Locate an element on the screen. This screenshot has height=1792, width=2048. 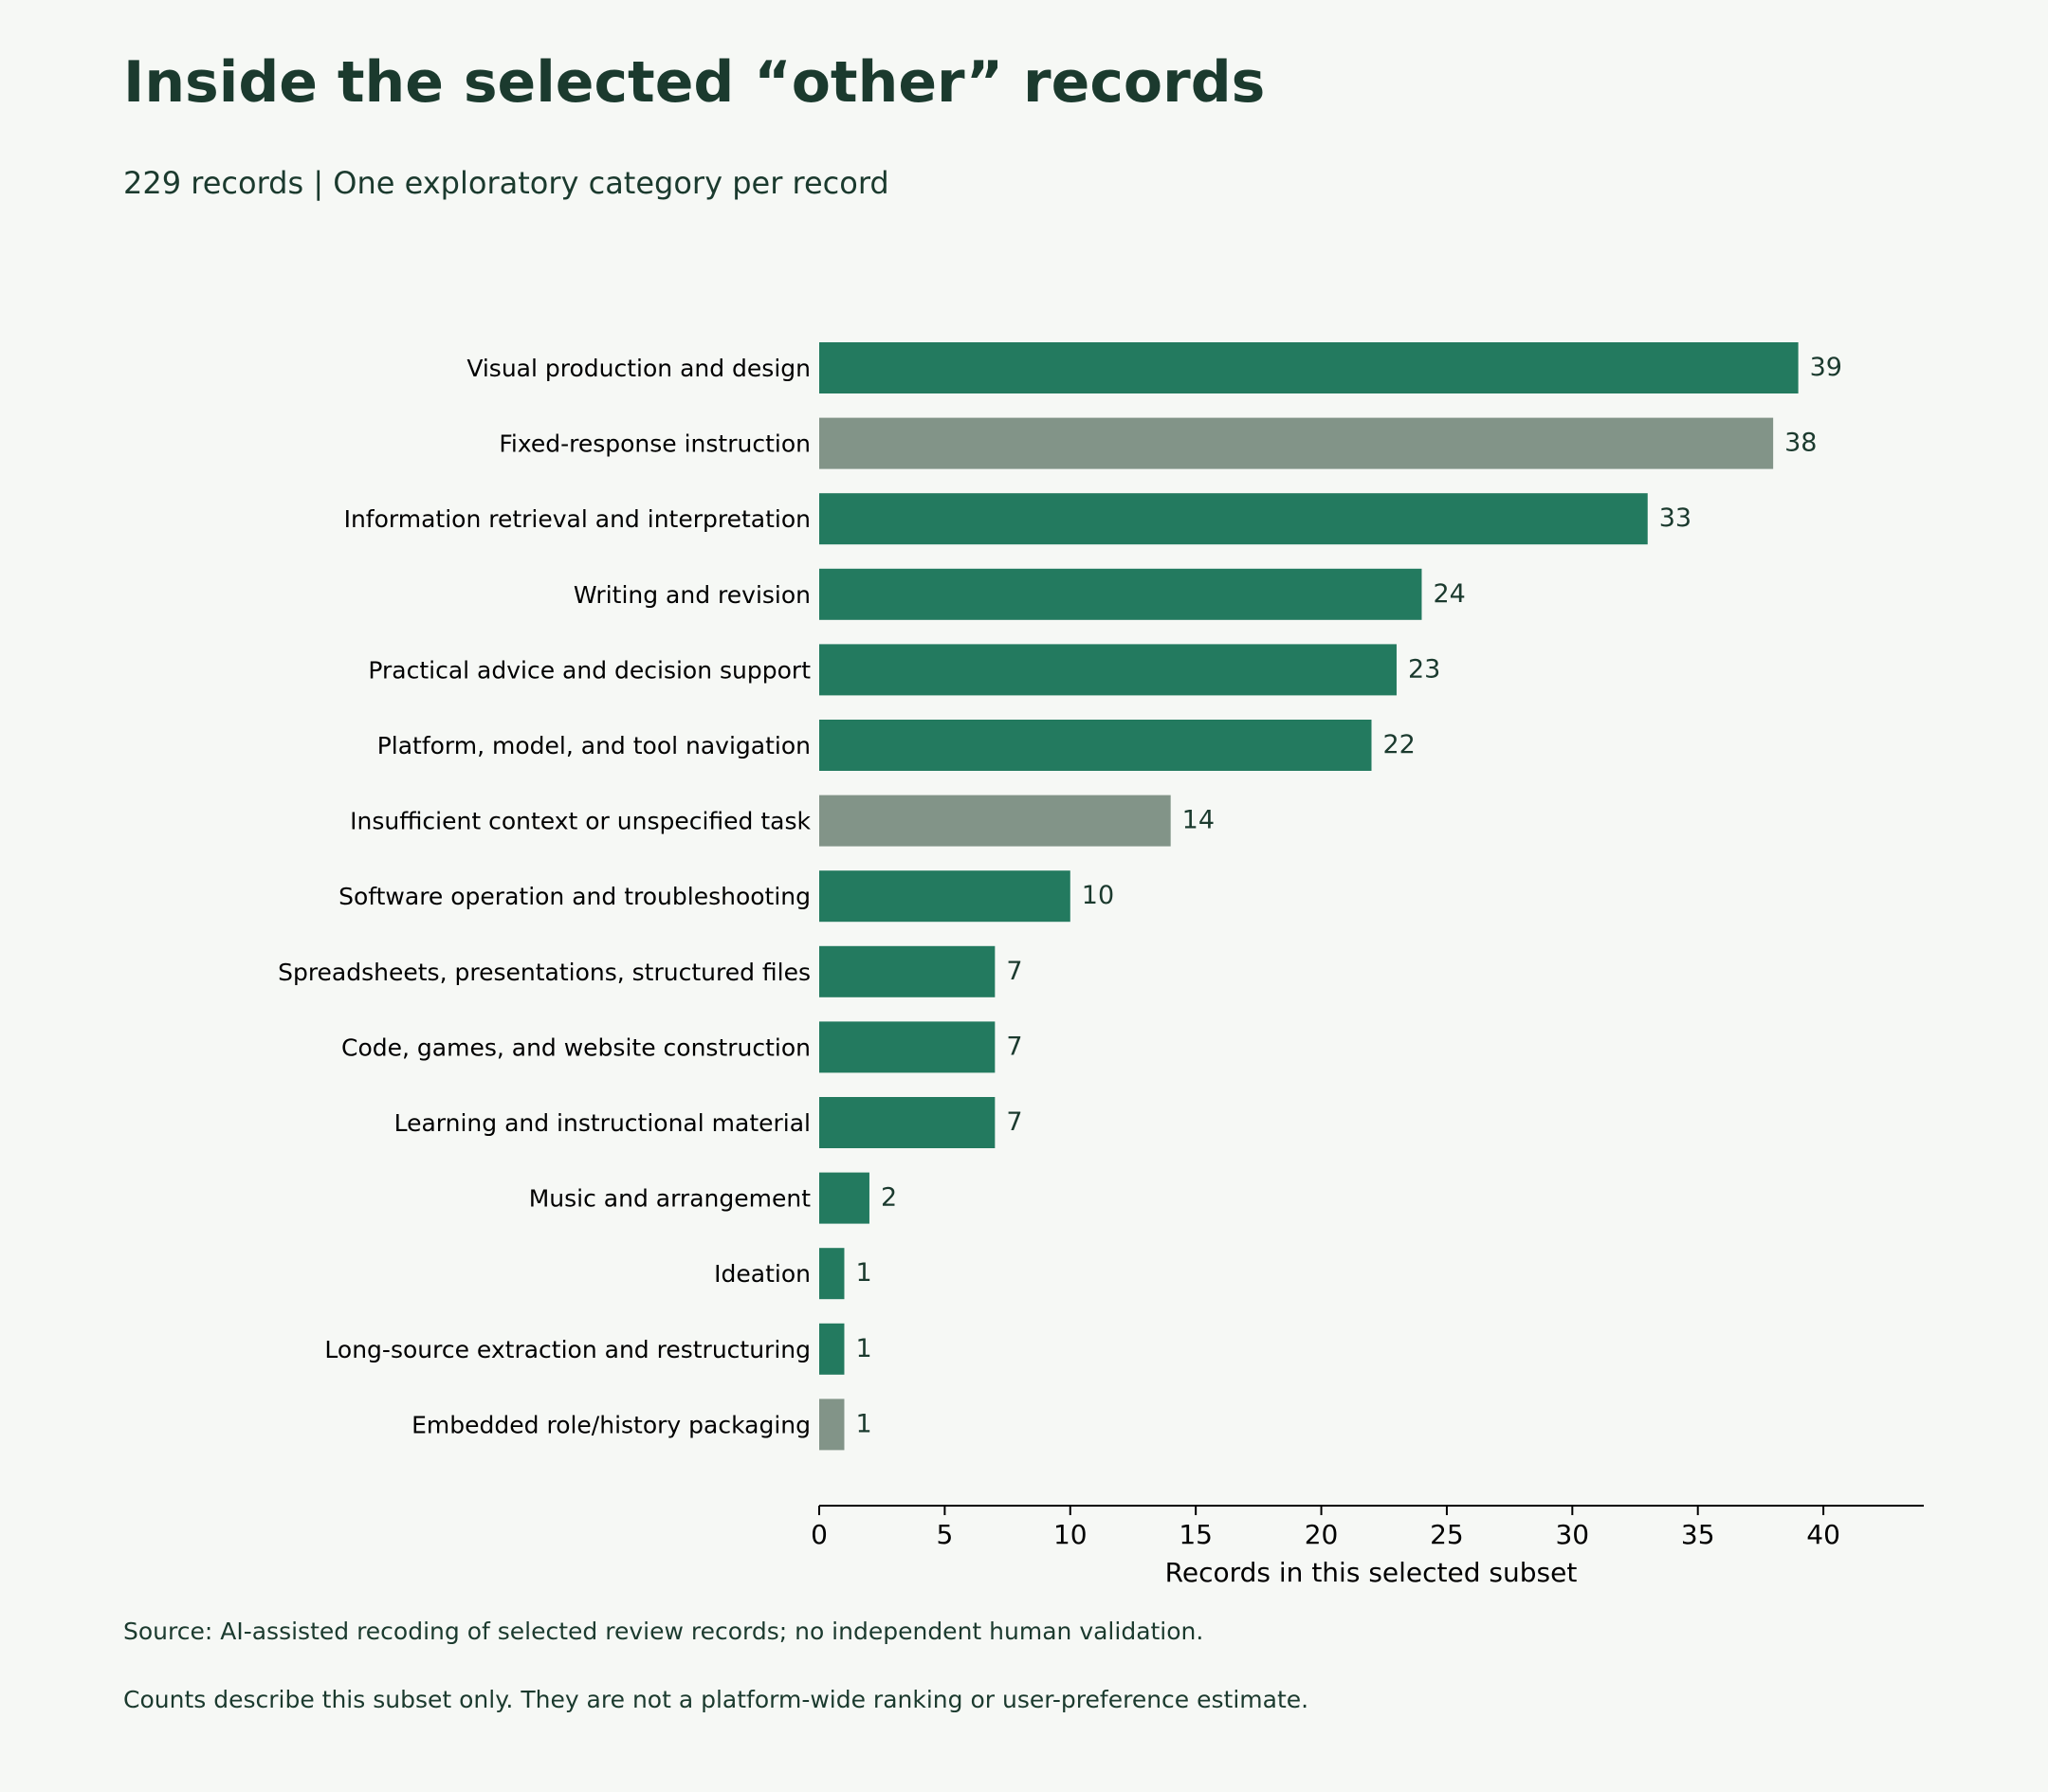
x-tick-label: 25 is located at coordinates (1447, 1534).